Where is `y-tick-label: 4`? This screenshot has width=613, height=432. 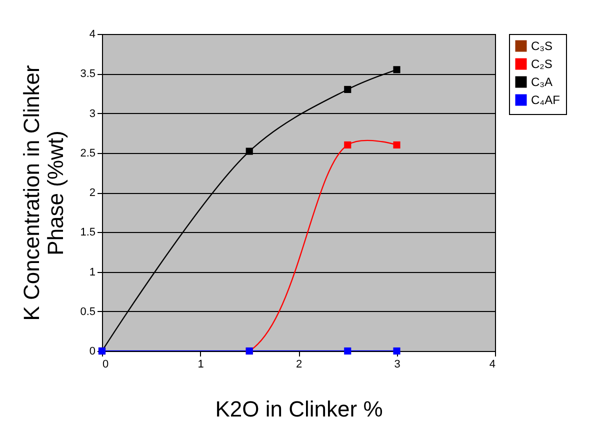 y-tick-label: 4 is located at coordinates (92, 34).